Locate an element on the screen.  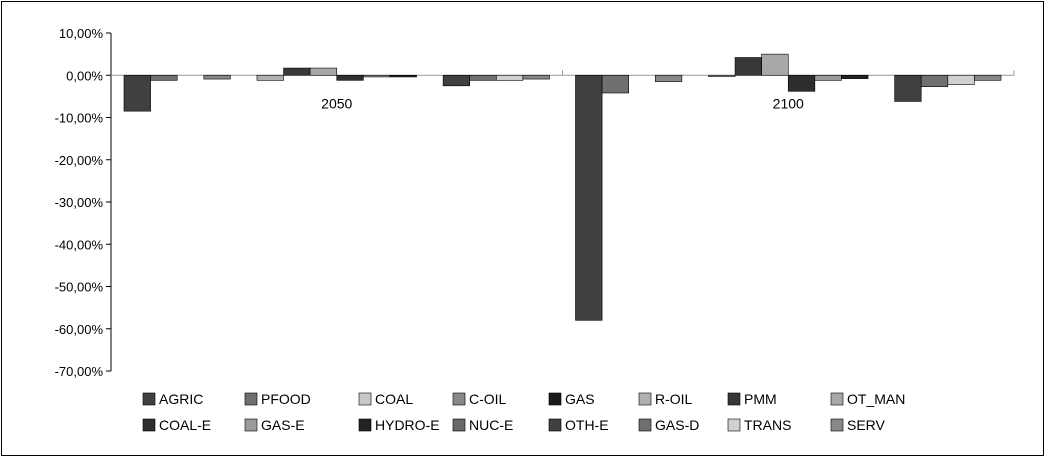
legend-label: NUC-E is located at coordinates (491, 425).